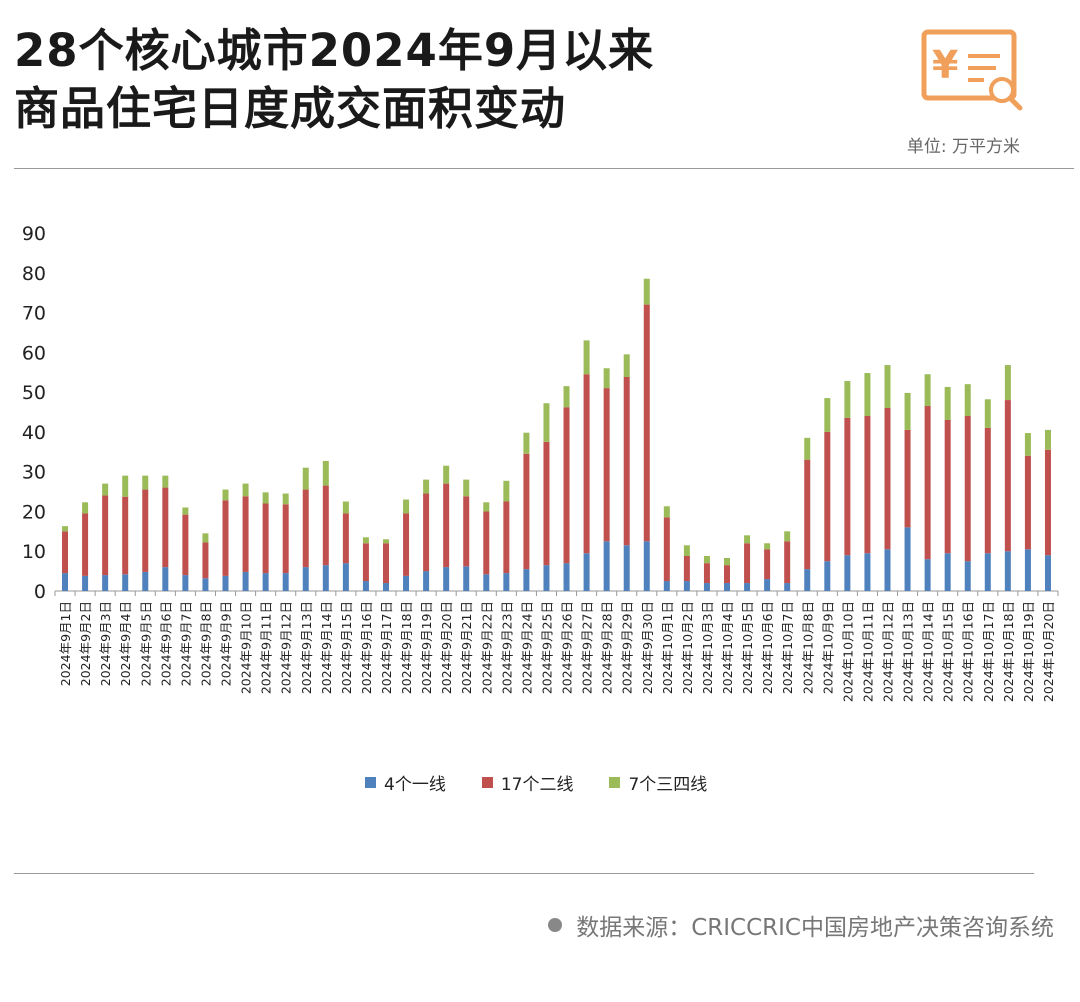 The image size is (1080, 1002). Describe the element at coordinates (587, 647) in the screenshot. I see `x-tick-label: 2024年9月27日` at that location.